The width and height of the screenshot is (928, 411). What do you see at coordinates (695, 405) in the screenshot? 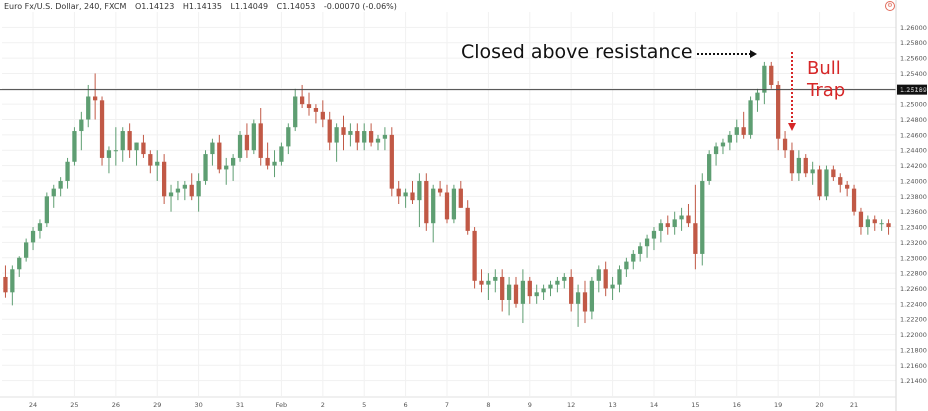
I see `x-tick-label: 15` at bounding box center [695, 405].